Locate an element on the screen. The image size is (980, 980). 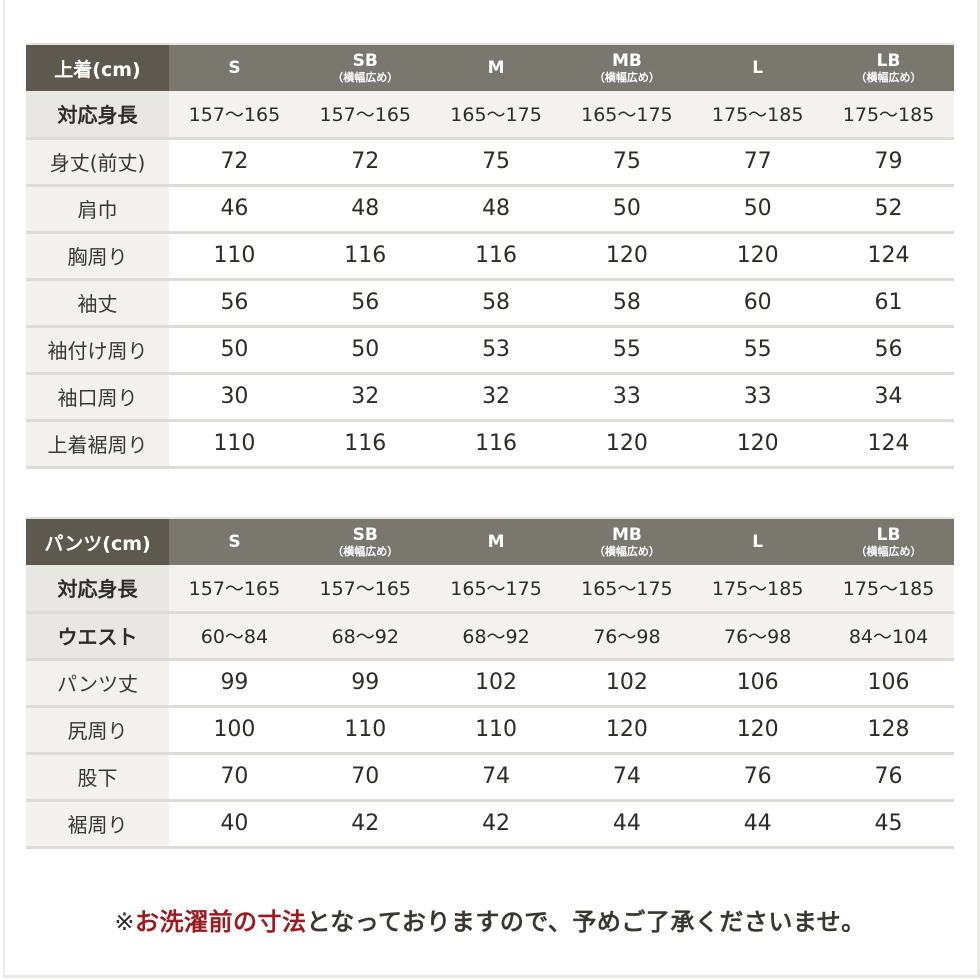
table-row: 胸周り 110 116 116 120 120 124 is located at coordinates (490, 255).